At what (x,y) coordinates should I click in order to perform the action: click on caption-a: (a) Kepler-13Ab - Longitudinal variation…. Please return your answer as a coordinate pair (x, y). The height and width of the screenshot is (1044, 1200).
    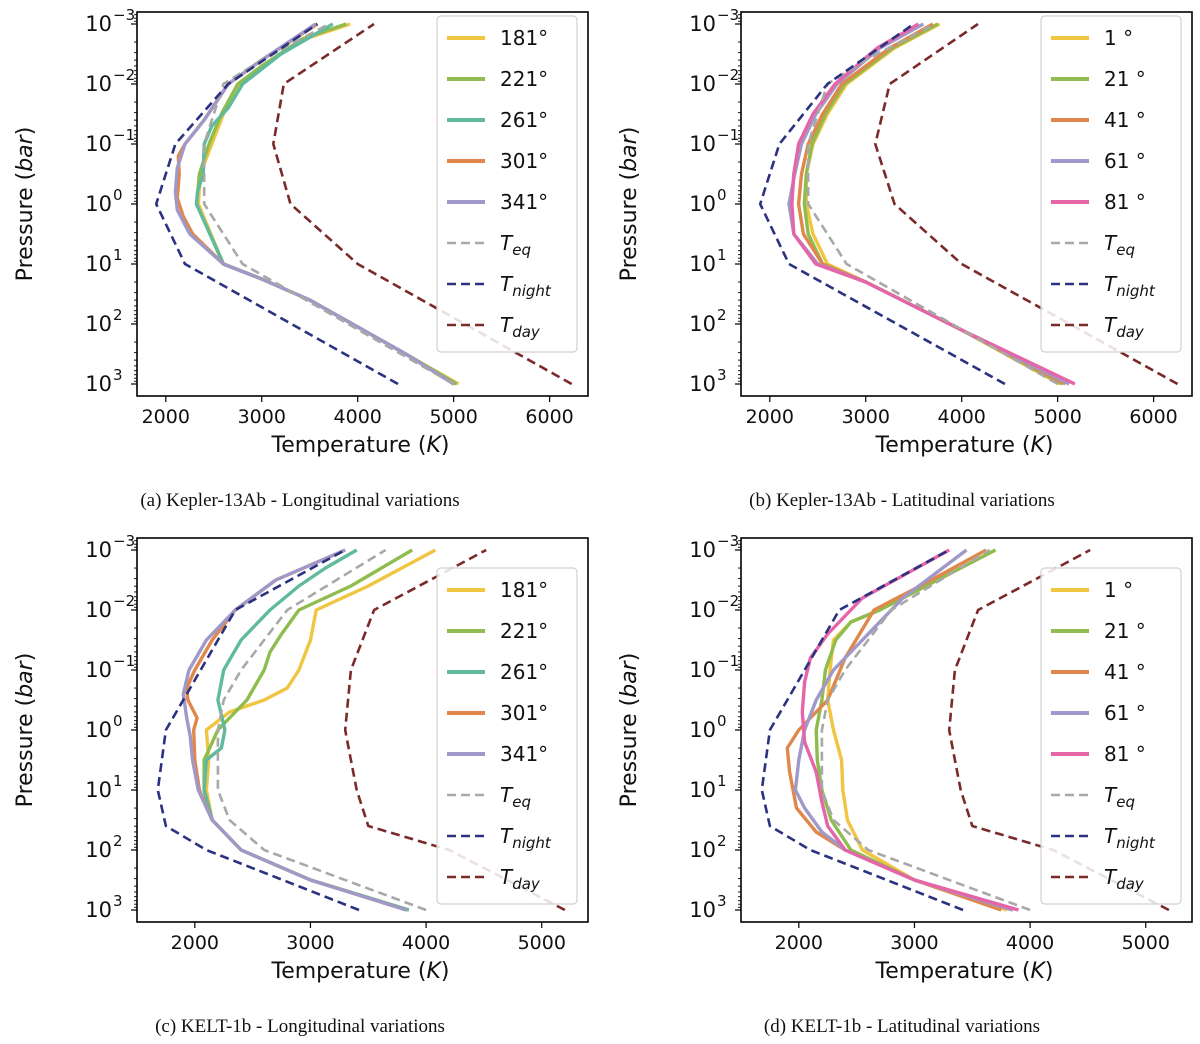
    Looking at the image, I should click on (300, 500).